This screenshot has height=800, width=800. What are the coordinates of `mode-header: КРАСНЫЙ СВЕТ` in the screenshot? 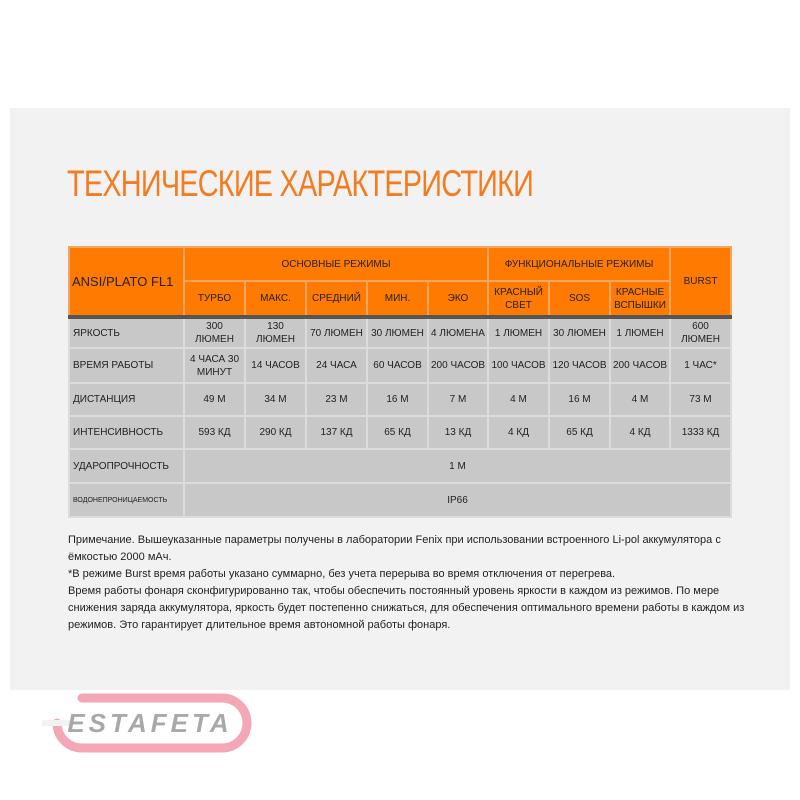 It's located at (519, 299).